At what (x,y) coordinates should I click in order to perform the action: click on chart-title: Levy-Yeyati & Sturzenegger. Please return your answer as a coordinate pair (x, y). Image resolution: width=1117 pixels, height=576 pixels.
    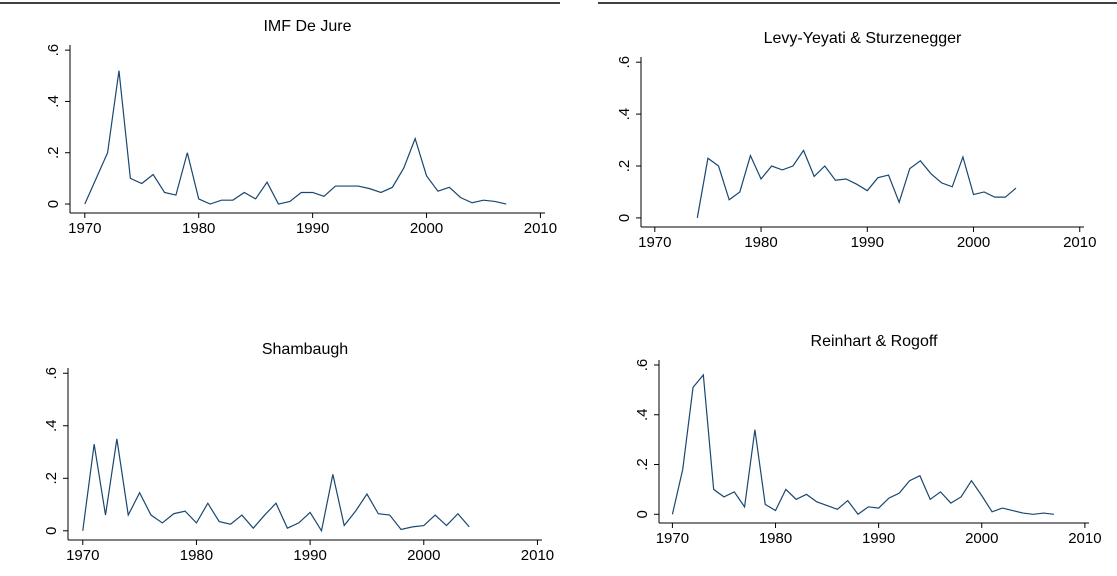
    Looking at the image, I should click on (863, 38).